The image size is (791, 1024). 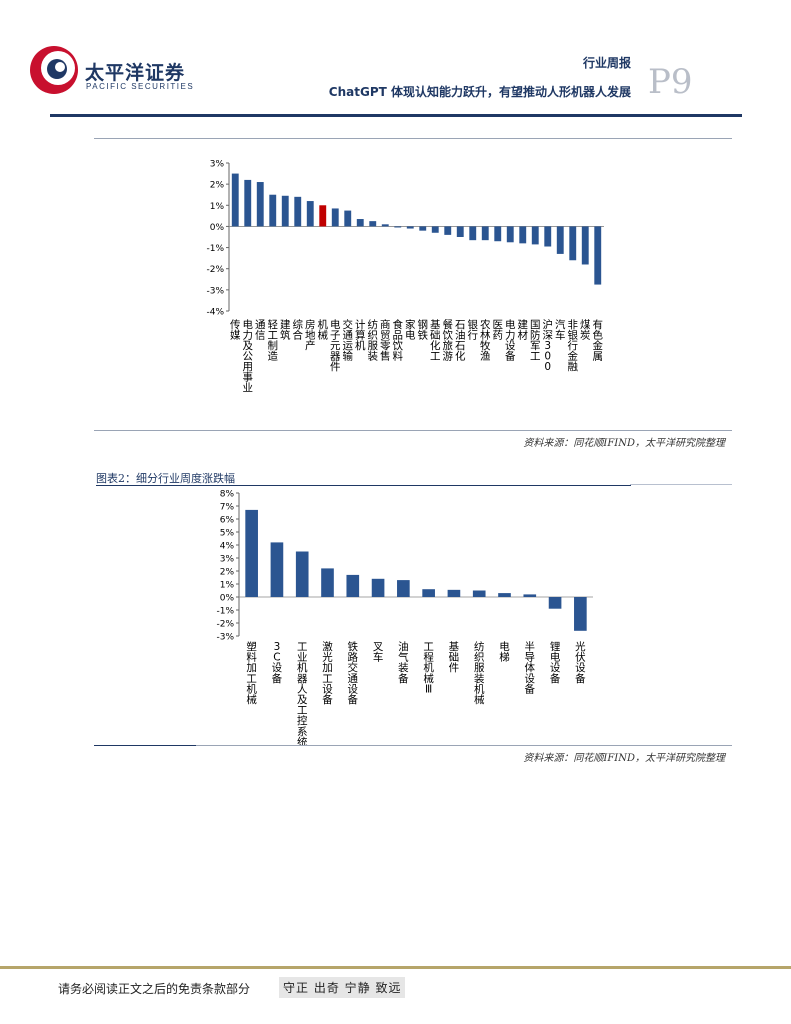 What do you see at coordinates (342, 987) in the screenshot?
I see `company-motto: 守正 出奇 宁静 致远` at bounding box center [342, 987].